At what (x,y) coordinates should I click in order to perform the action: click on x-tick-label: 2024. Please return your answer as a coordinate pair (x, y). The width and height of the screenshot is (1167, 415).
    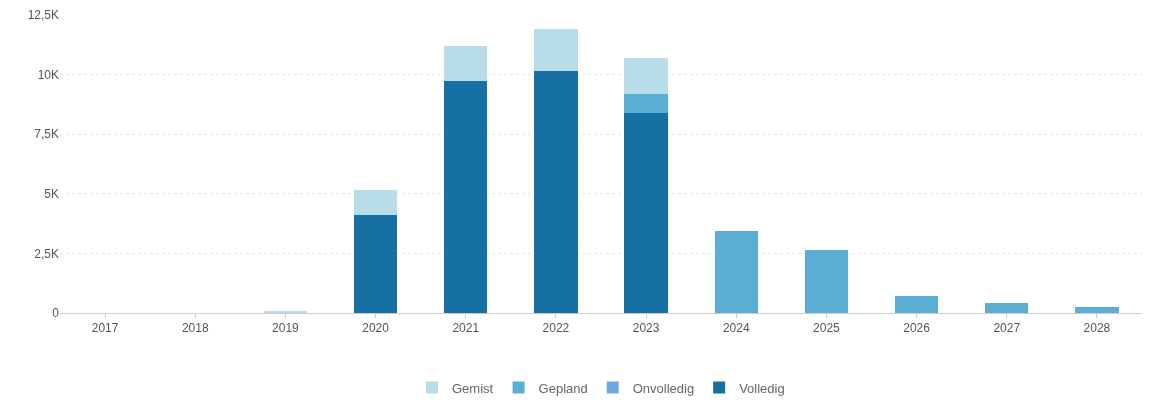
    Looking at the image, I should click on (736, 328).